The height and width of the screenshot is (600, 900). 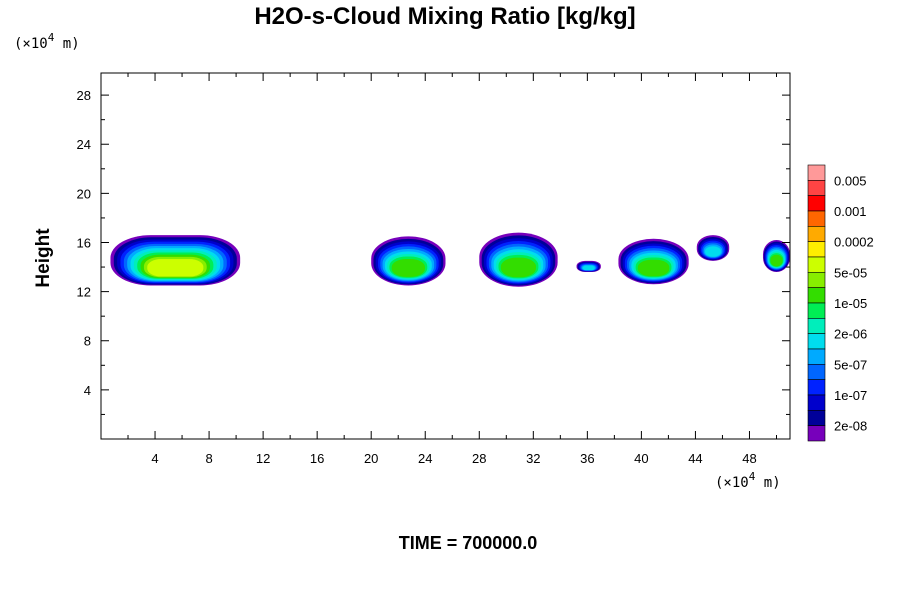 What do you see at coordinates (850, 180) in the screenshot?
I see `colorbar-label: 0.005` at bounding box center [850, 180].